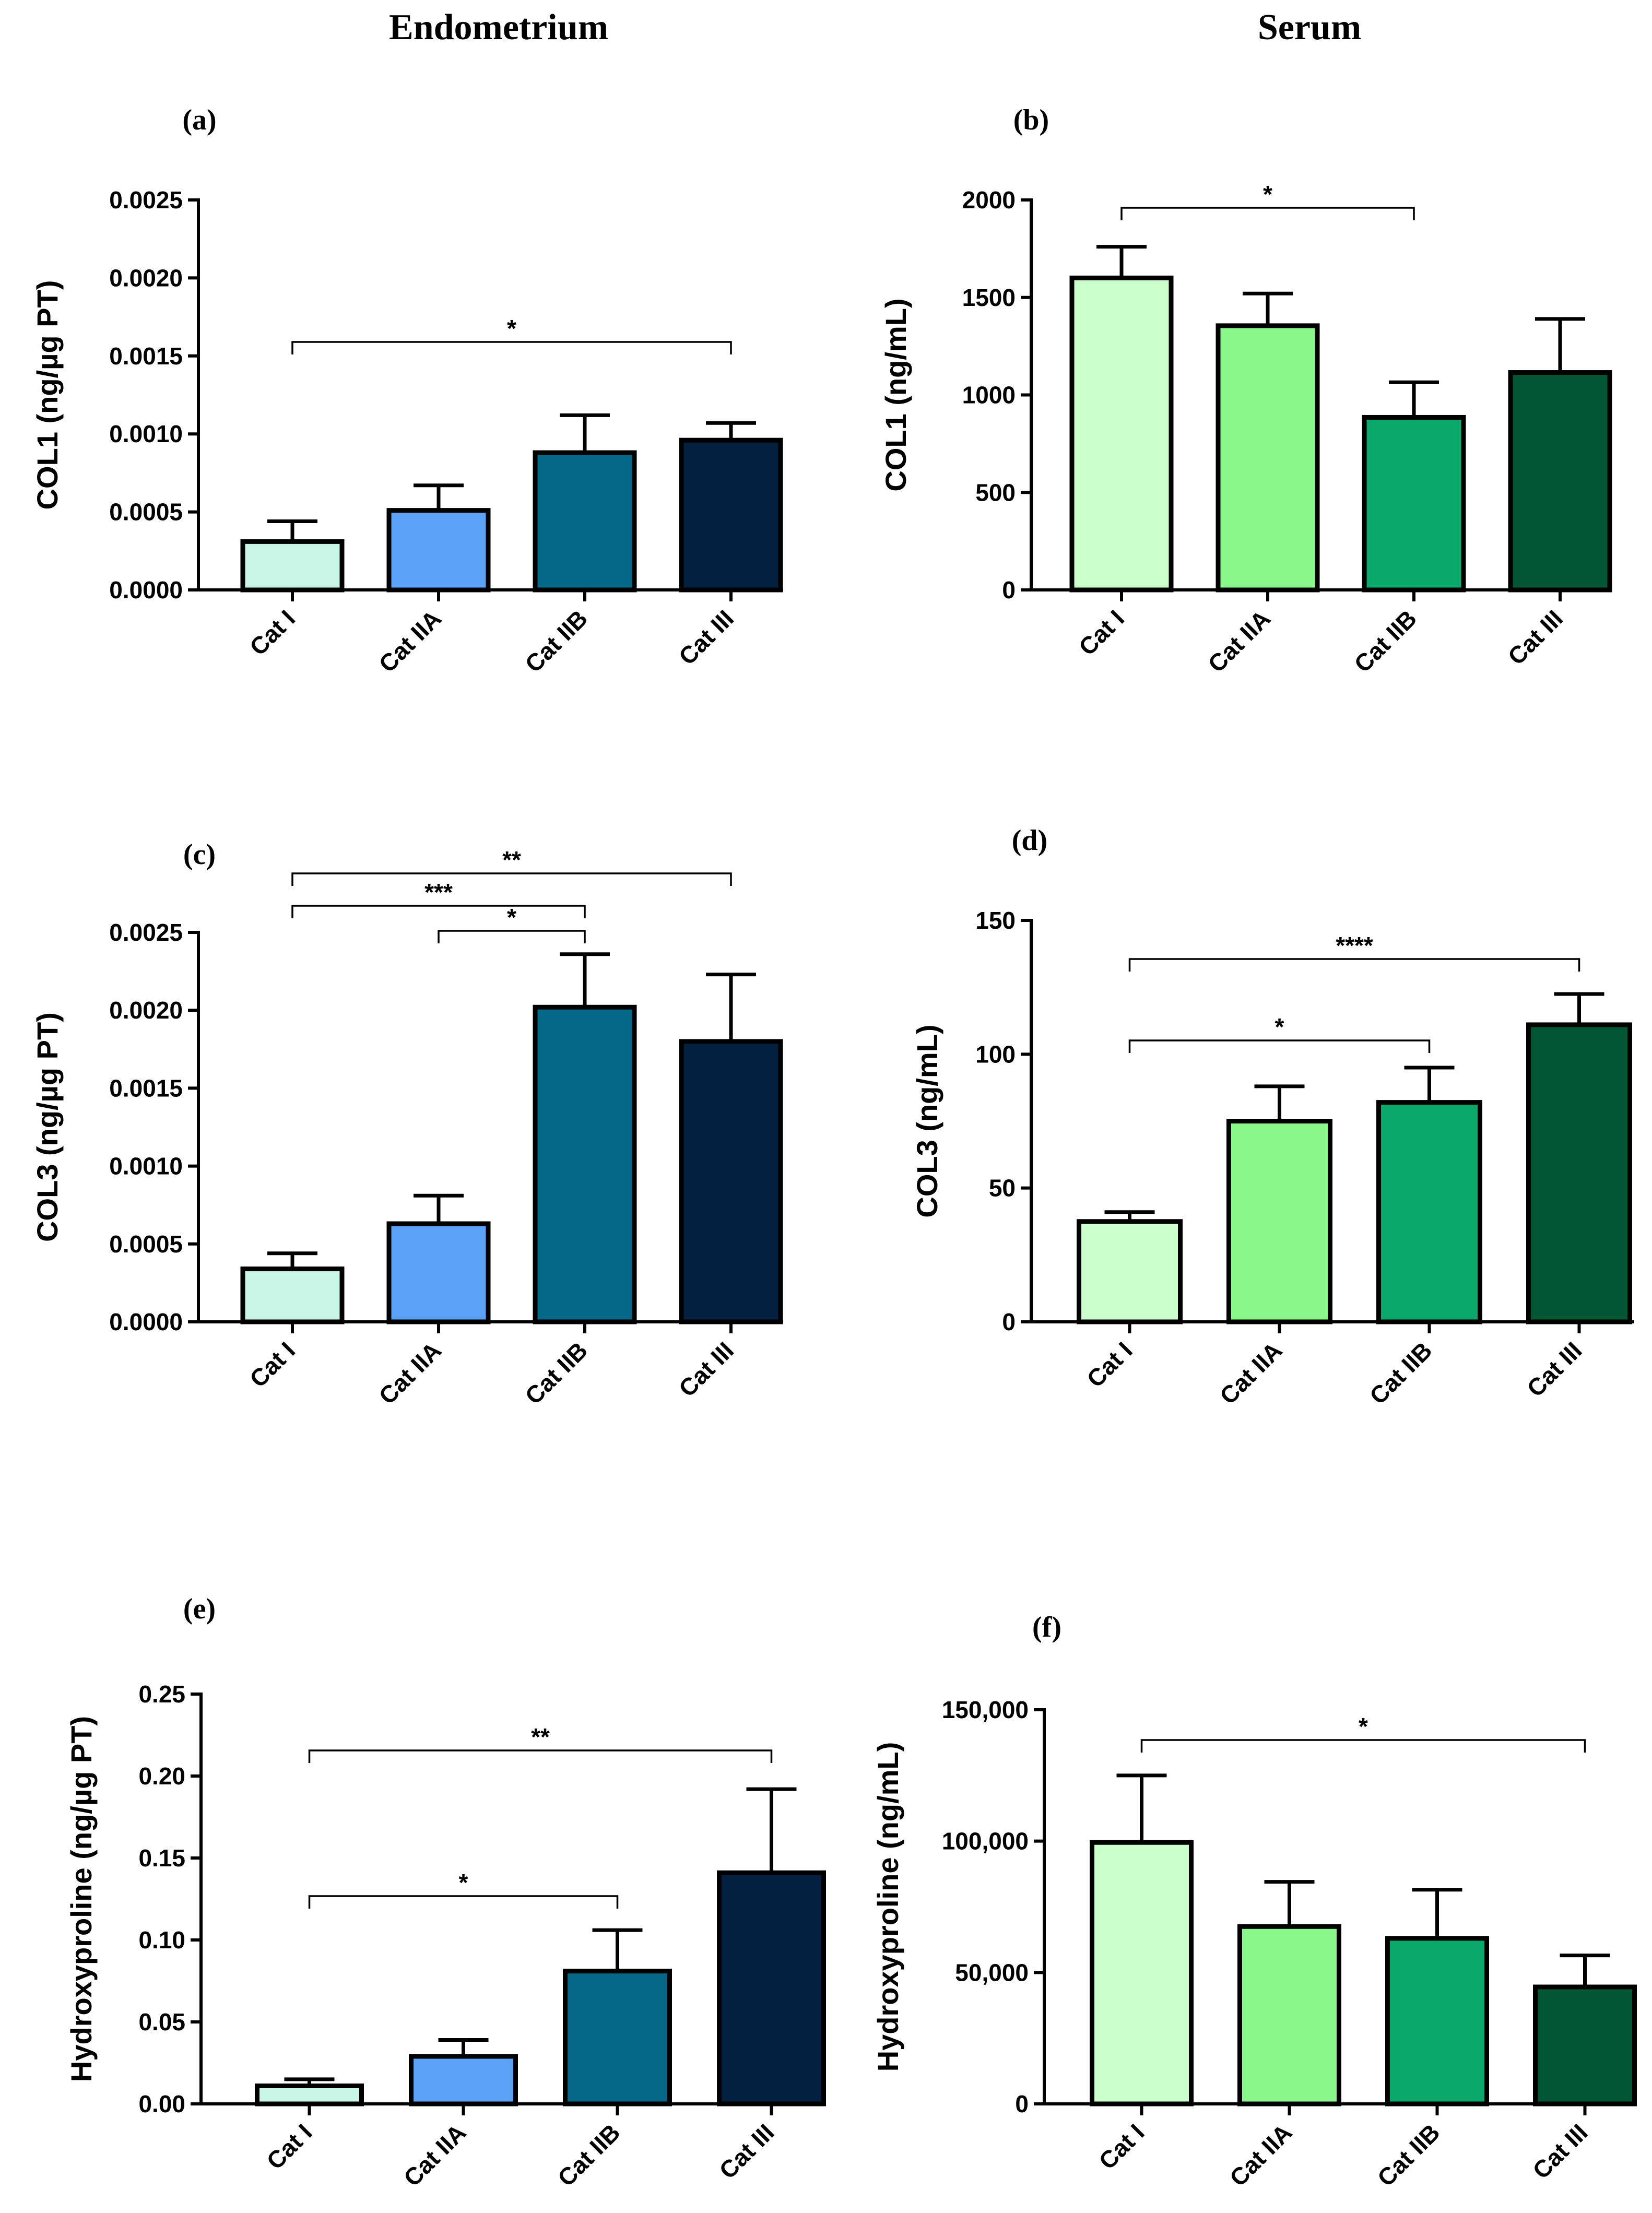 The height and width of the screenshot is (2213, 1652). What do you see at coordinates (82, 1899) in the screenshot?
I see `y-axis-label: Hydroxyproline (ng/µg PT)` at bounding box center [82, 1899].